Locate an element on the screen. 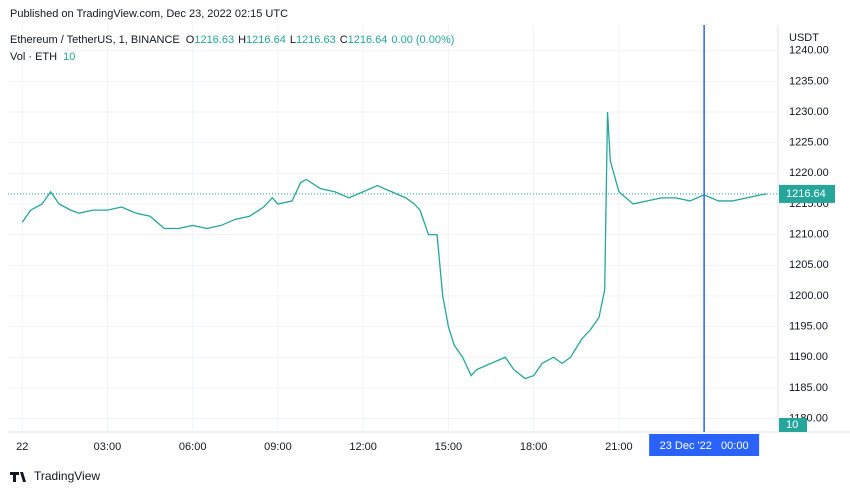 The height and width of the screenshot is (494, 850). crosshair-box is located at coordinates (704, 445).